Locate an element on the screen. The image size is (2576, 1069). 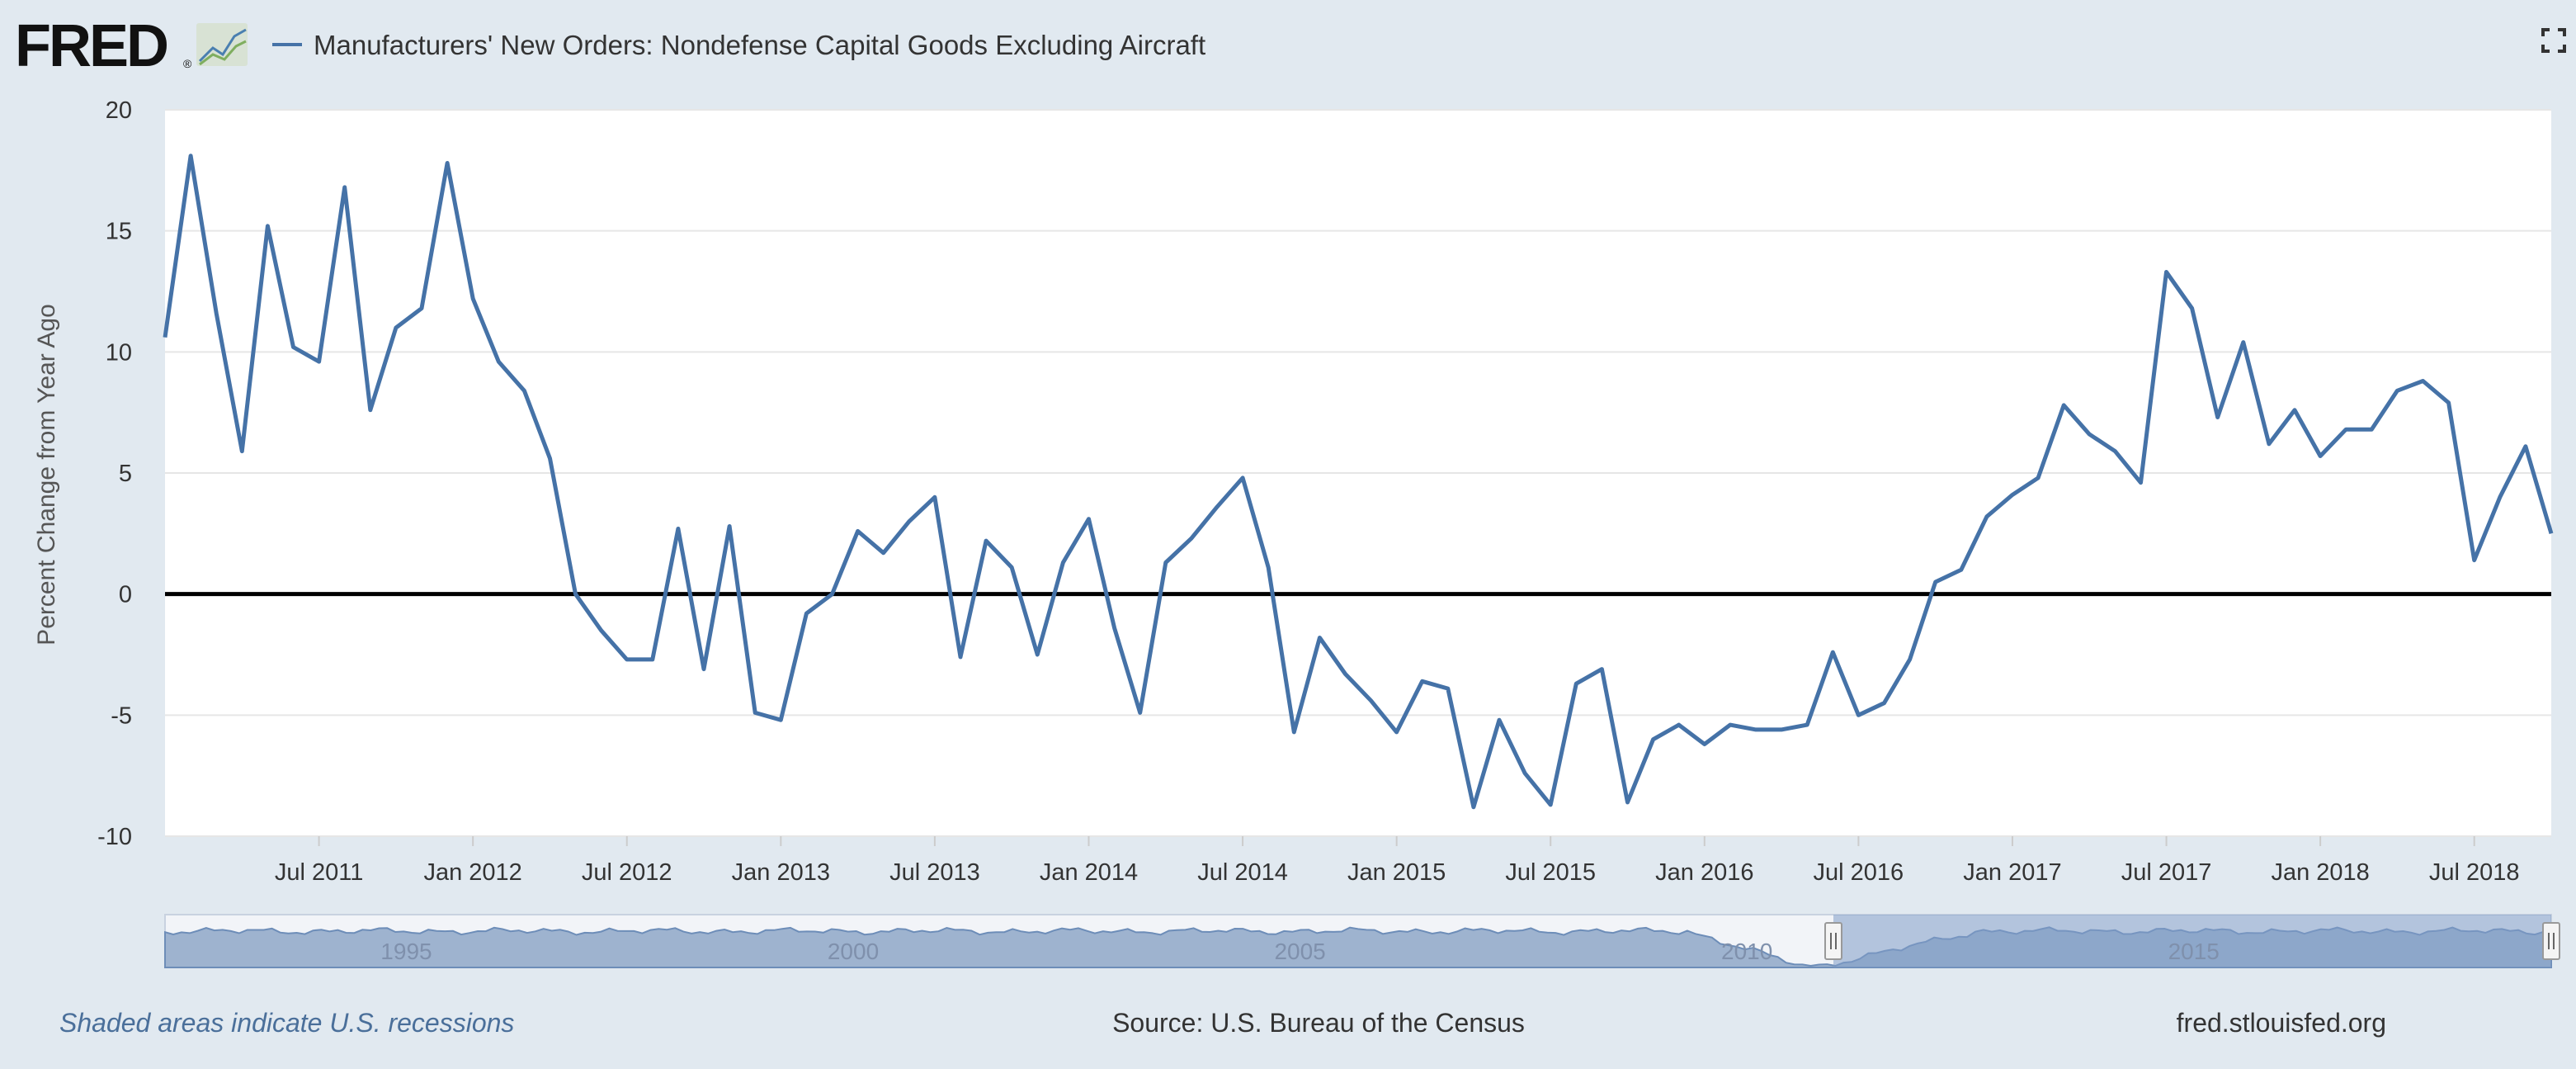
source-note: Source: U.S. Bureau of the Census is located at coordinates (1318, 1023).